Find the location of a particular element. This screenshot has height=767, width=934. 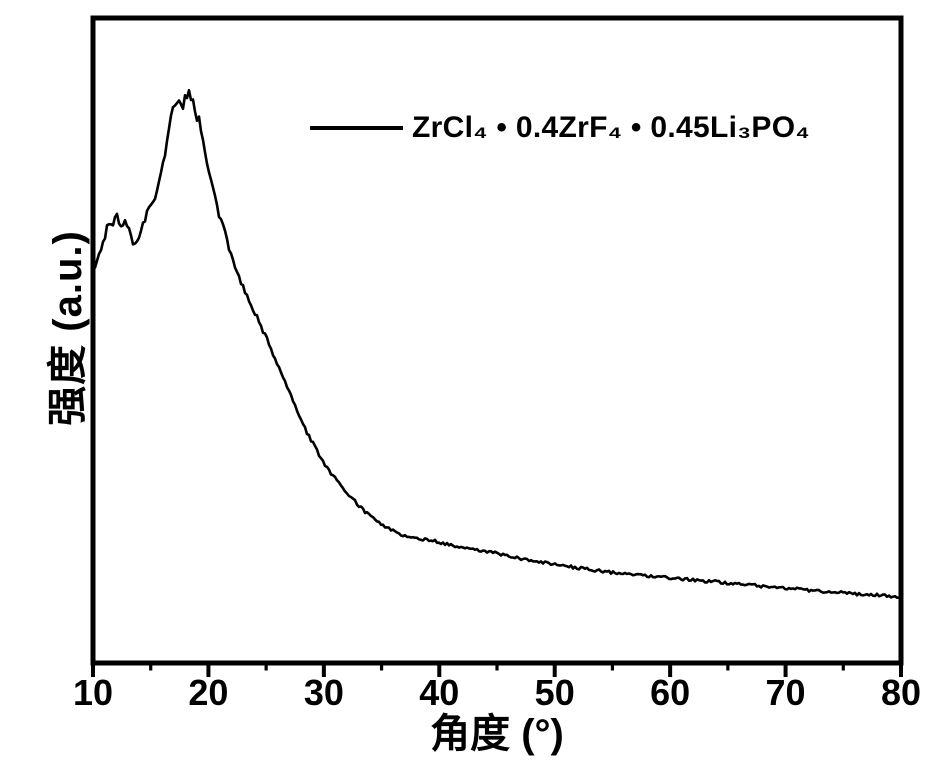

legend: ZrCl₄ • 0.4ZrF₄ • 0.45Li₃PO₄ is located at coordinates (560, 128).